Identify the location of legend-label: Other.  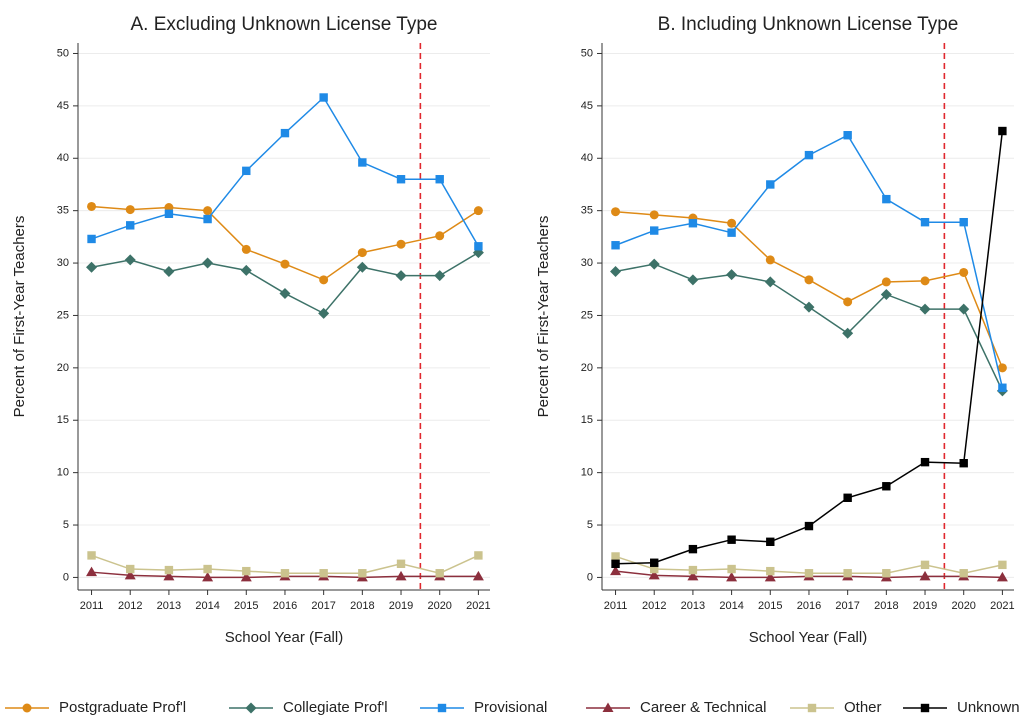
(863, 707).